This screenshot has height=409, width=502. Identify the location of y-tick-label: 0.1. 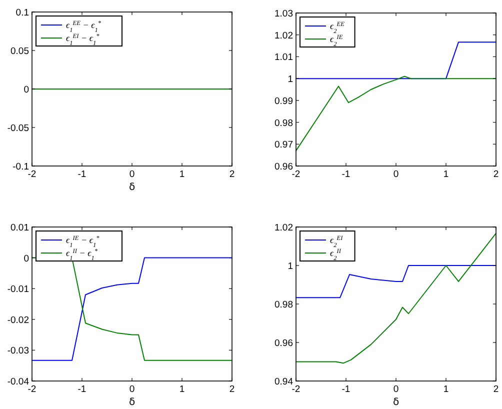
(22, 13).